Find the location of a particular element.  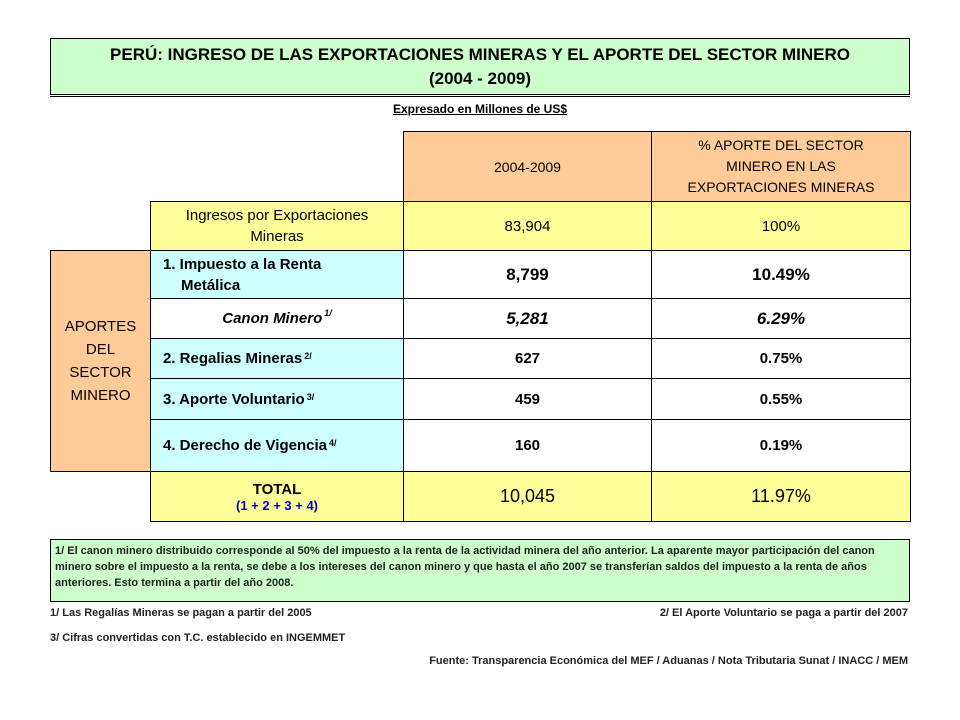

row-aporte-label: 3. Aporte Voluntario 3/ is located at coordinates (277, 399).